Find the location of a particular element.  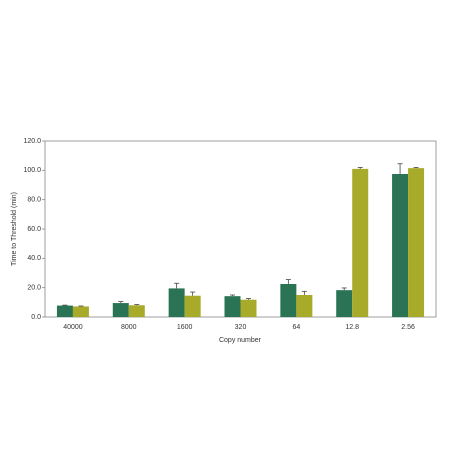

y-axis-label: Time to Threshold (min) is located at coordinates (14, 229).